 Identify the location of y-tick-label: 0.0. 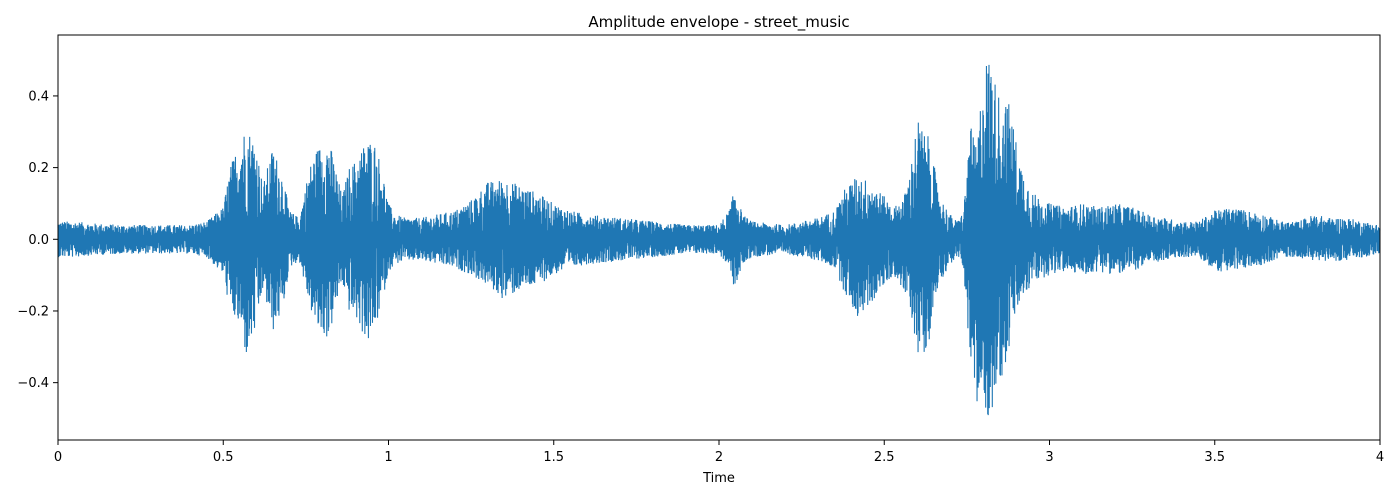
(38, 240).